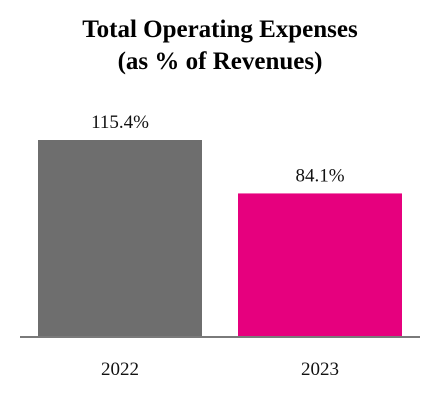  What do you see at coordinates (120, 369) in the screenshot?
I see `x-tick-label-2022: 2022` at bounding box center [120, 369].